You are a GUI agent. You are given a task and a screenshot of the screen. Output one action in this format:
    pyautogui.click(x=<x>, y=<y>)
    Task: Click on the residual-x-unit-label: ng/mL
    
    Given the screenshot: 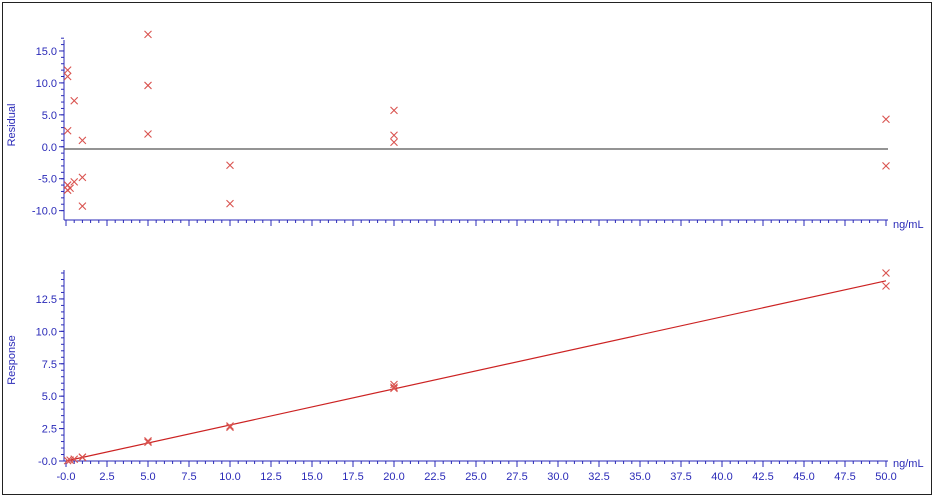 What is the action you would take?
    pyautogui.click(x=908, y=225)
    